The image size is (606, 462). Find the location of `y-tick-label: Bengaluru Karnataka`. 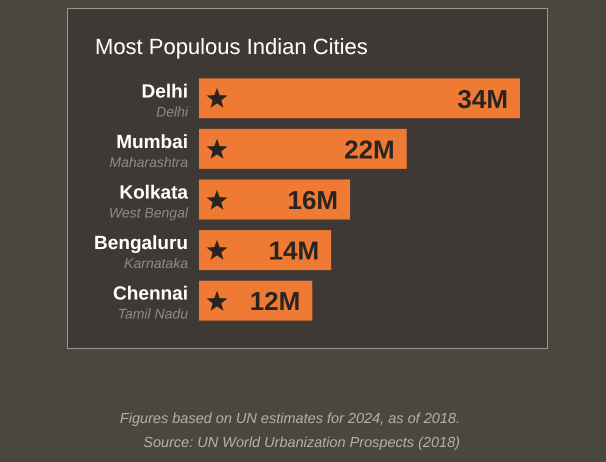

y-tick-label: Bengaluru Karnataka is located at coordinates (141, 252).